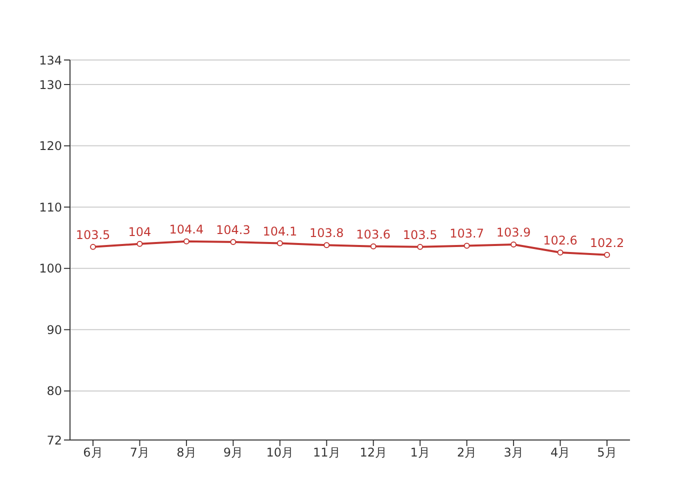 The height and width of the screenshot is (500, 700). What do you see at coordinates (54, 329) in the screenshot?
I see `y-tick-label: 90` at bounding box center [54, 329].